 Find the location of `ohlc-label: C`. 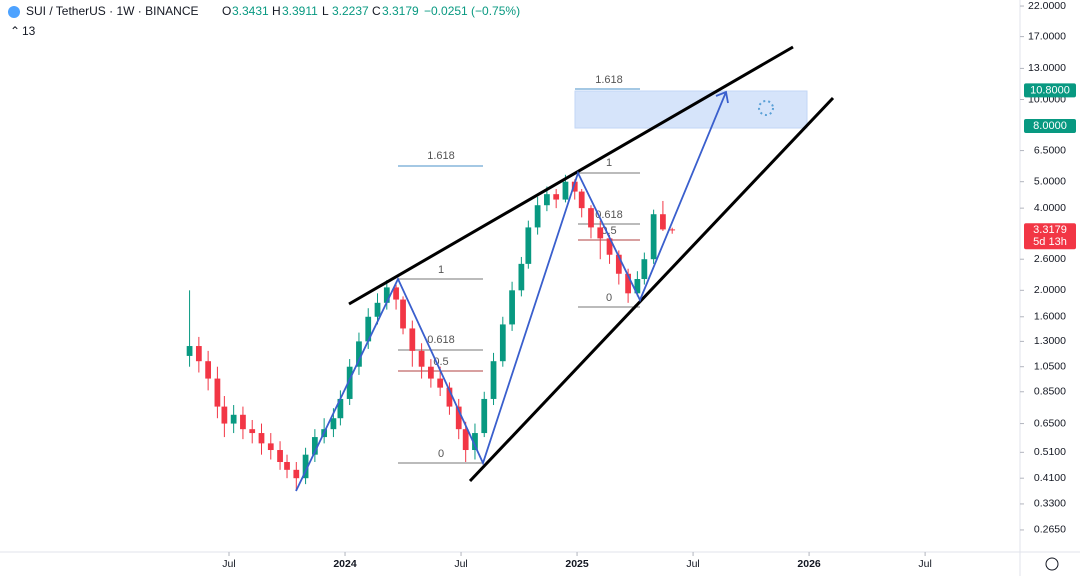

ohlc-label: C is located at coordinates (376, 11).